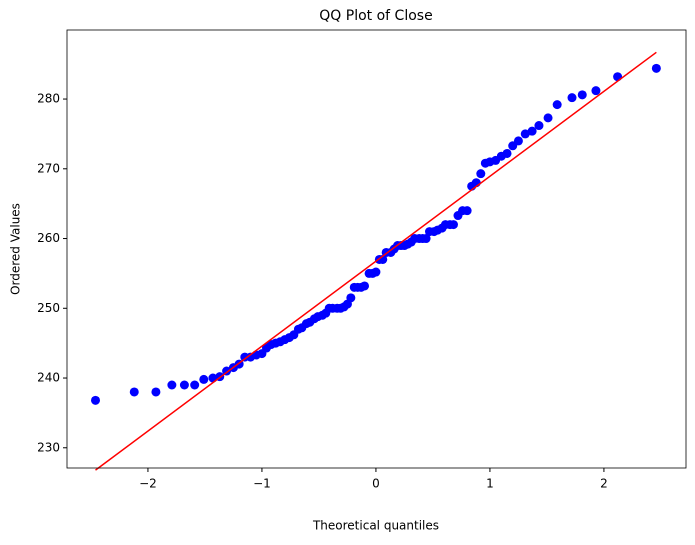  Describe the element at coordinates (48, 238) in the screenshot. I see `y-tick-label: 260` at that location.